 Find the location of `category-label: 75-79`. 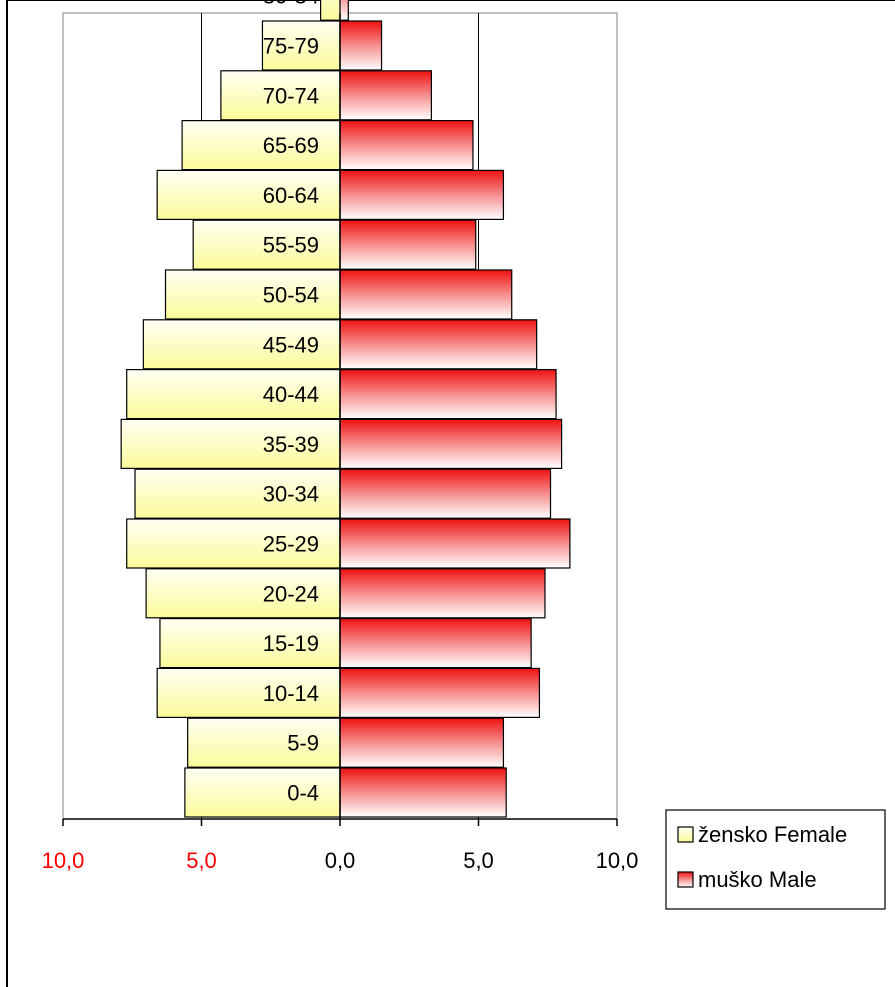

category-label: 75-79 is located at coordinates (291, 46).